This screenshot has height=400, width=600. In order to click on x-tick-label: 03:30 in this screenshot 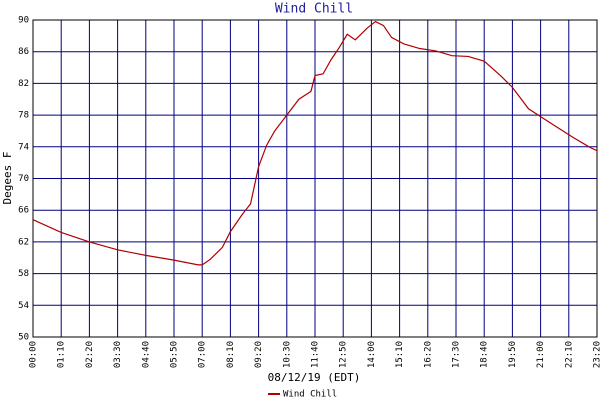, I will do `click(118, 354)`.